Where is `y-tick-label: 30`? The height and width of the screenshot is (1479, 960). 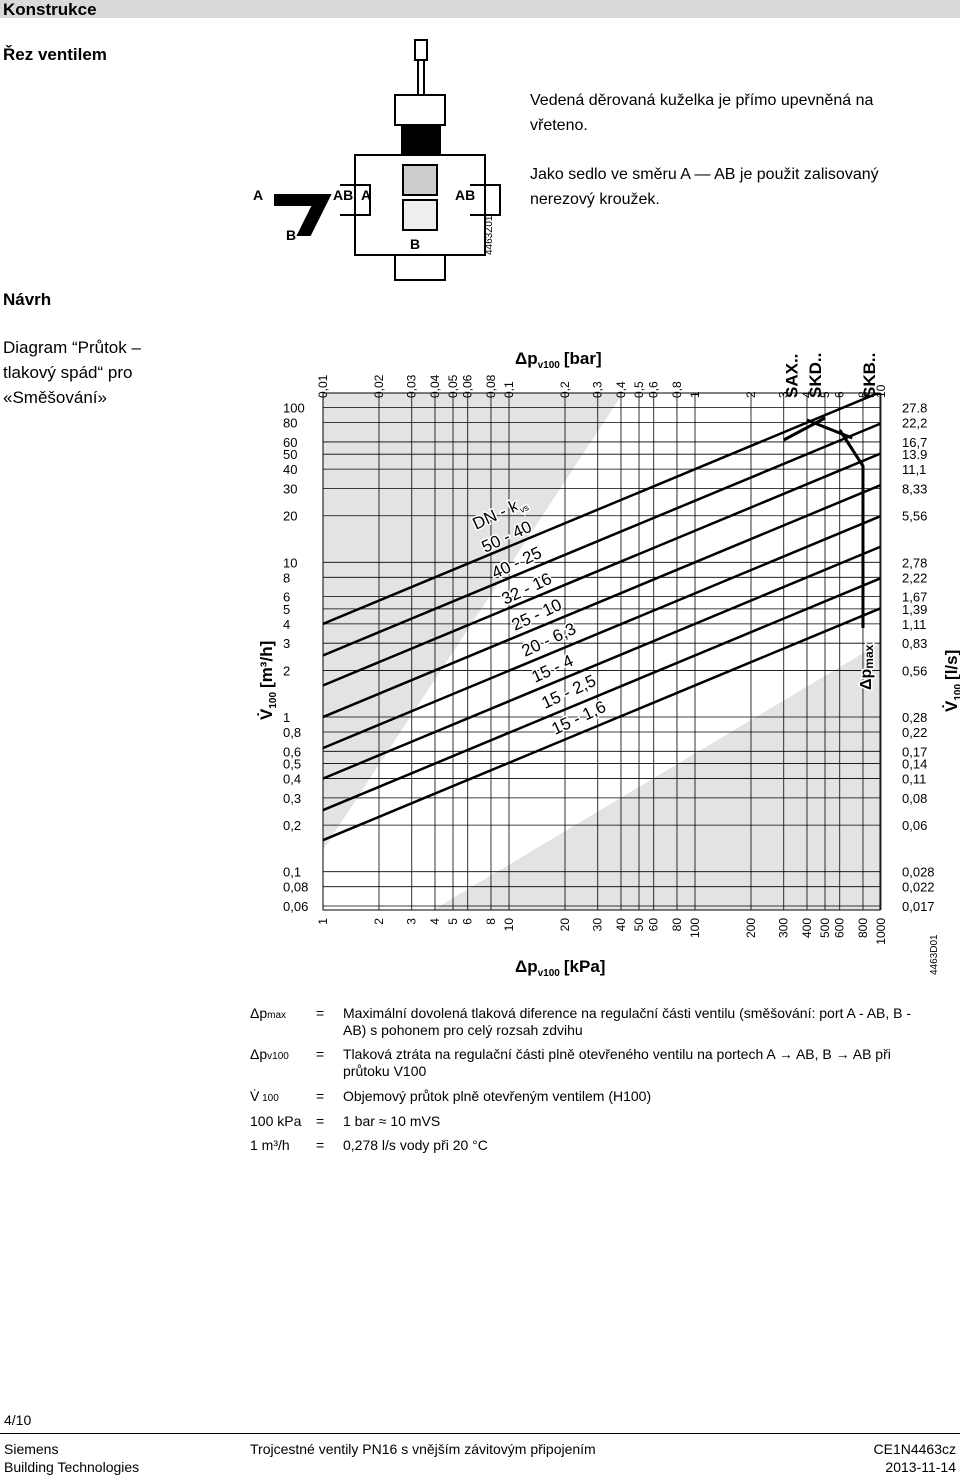 y-tick-label: 30 is located at coordinates (290, 488).